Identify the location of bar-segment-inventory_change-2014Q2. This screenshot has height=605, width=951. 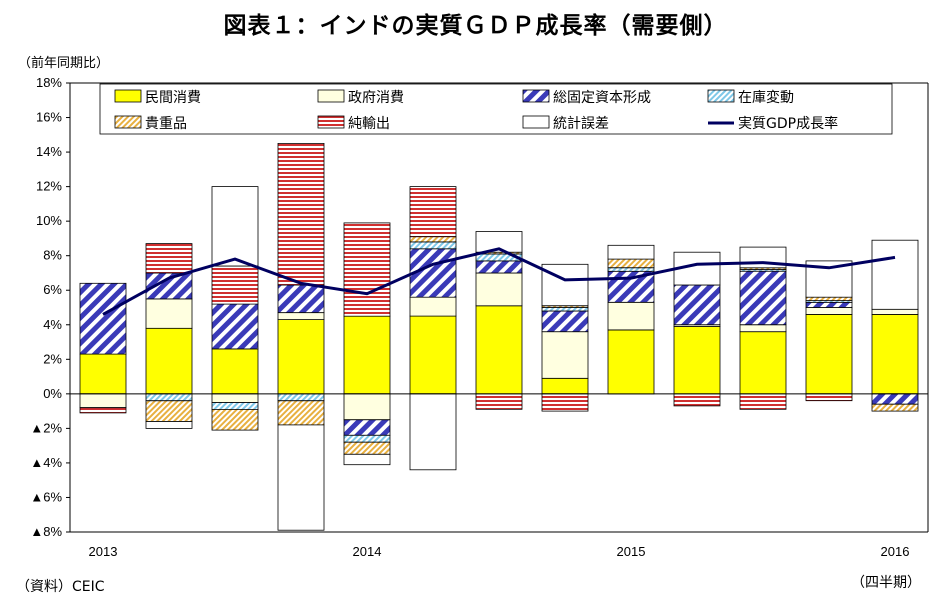
(433, 245).